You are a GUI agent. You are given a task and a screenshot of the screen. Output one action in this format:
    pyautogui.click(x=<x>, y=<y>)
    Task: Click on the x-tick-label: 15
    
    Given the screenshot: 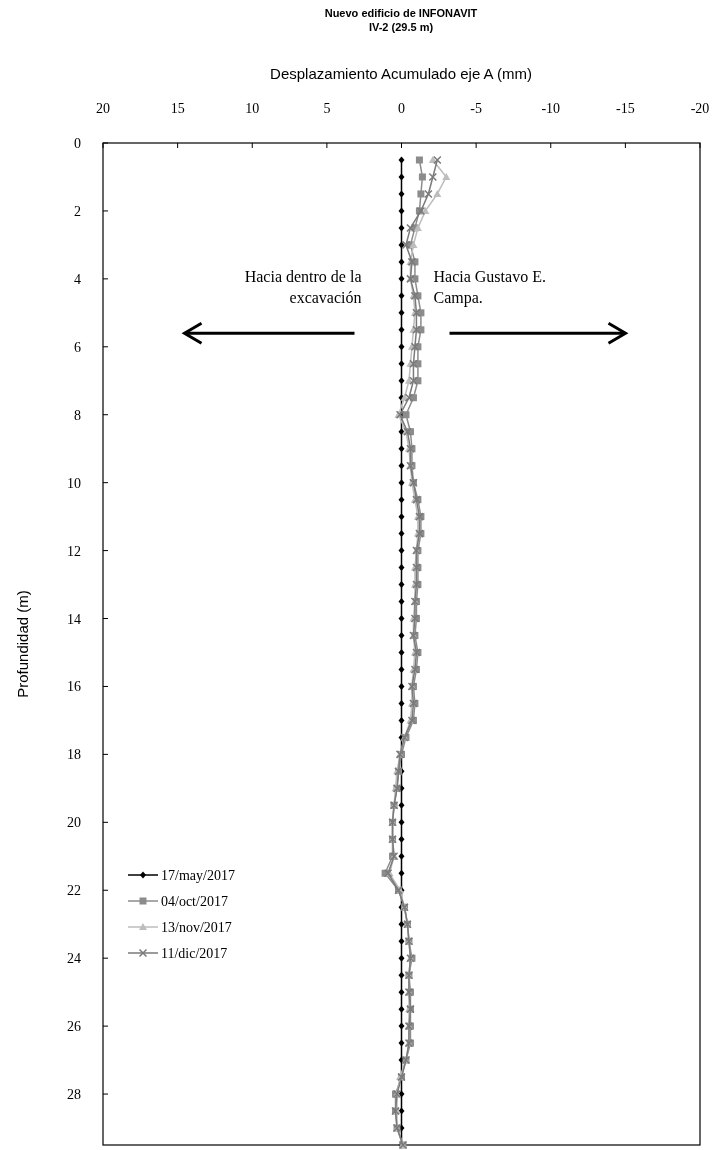 What is the action you would take?
    pyautogui.click(x=177, y=108)
    